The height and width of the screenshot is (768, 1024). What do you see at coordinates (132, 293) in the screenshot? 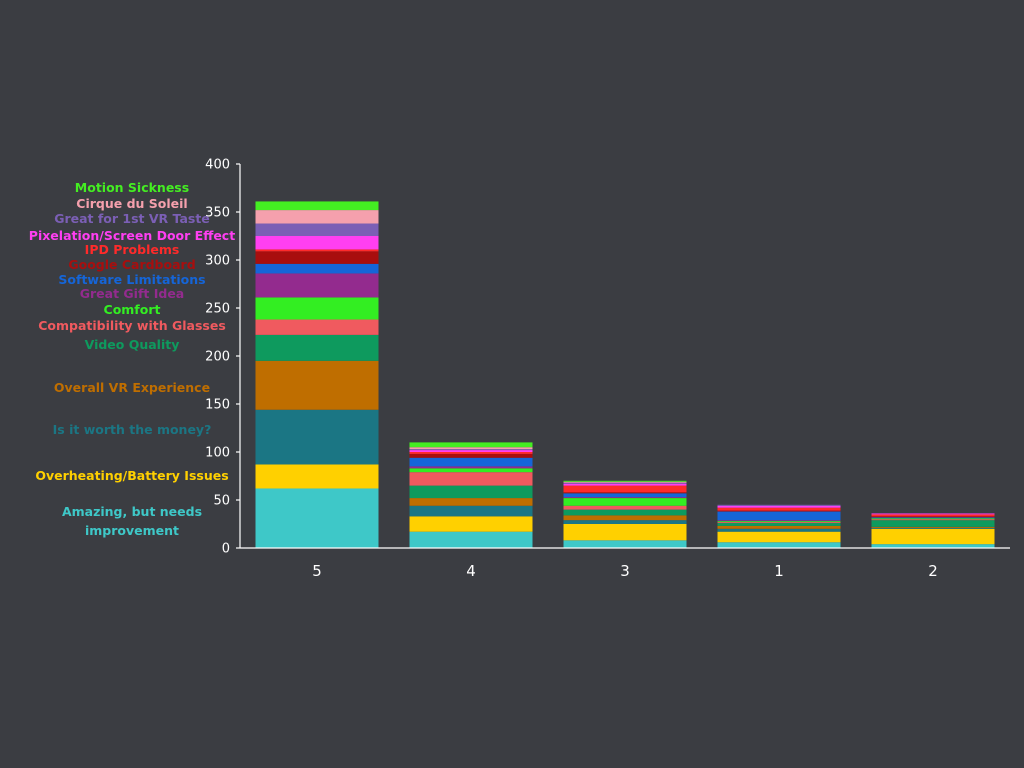
I see `legend-label: Great Gift Idea` at bounding box center [132, 293].